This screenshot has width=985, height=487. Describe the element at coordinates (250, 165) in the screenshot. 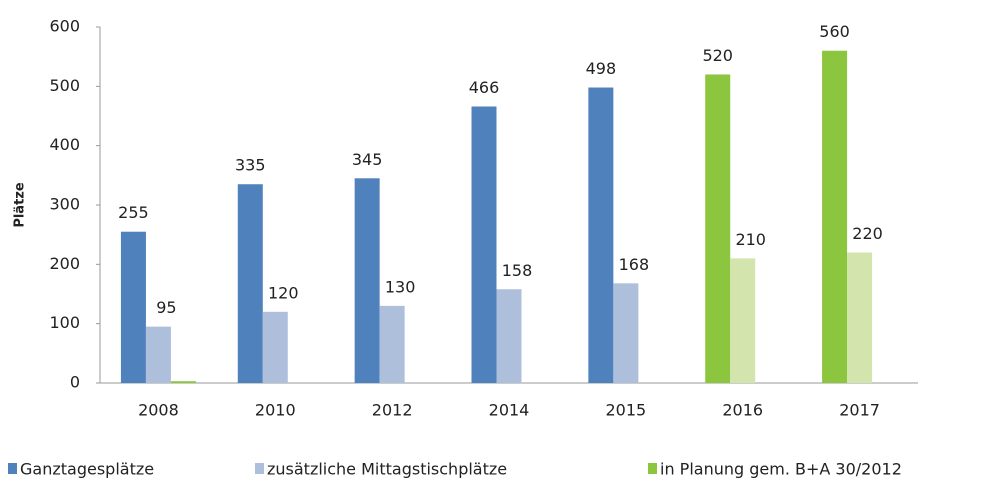

I see `data-label: 335` at that location.